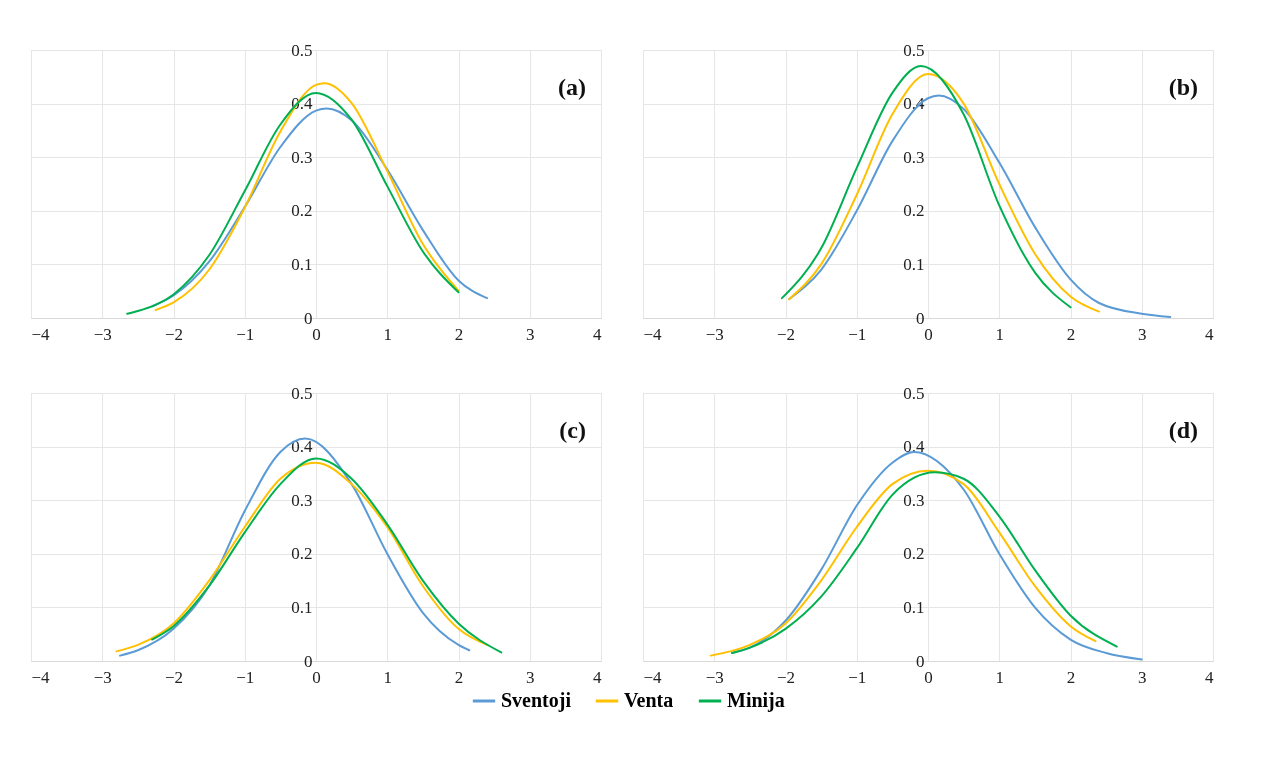  What do you see at coordinates (536, 700) in the screenshot?
I see `legend-label: Sventoji` at bounding box center [536, 700].